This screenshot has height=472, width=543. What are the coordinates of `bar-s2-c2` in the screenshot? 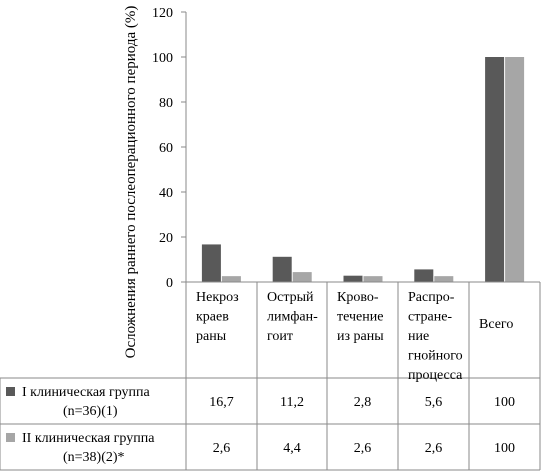 It's located at (302, 277).